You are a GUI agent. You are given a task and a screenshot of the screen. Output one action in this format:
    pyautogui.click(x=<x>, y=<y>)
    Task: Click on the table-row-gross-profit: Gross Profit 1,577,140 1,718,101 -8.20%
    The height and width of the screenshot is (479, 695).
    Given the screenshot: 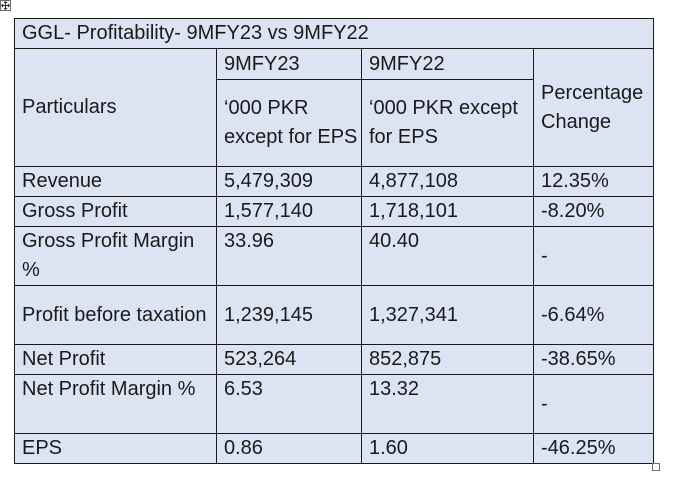 What is the action you would take?
    pyautogui.click(x=334, y=211)
    